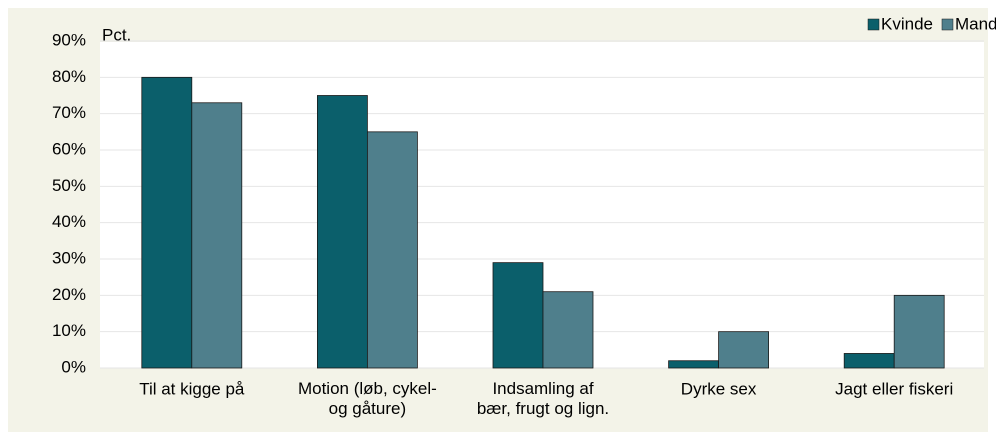  Describe the element at coordinates (69, 221) in the screenshot. I see `y-tick-label: 40%` at that location.